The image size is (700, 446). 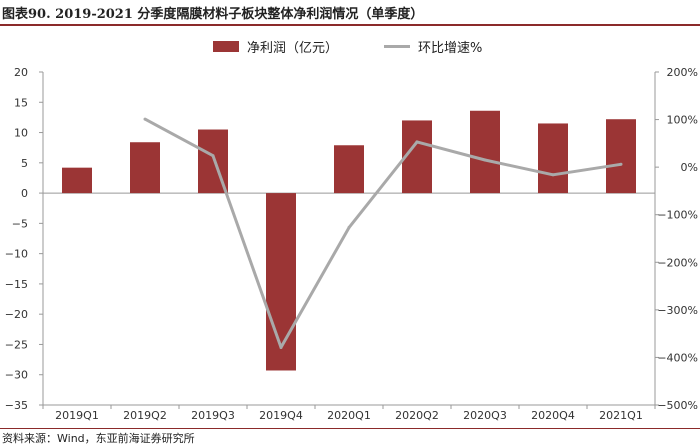 I want to click on y2-tick-label: 0%, so click(x=689, y=167).